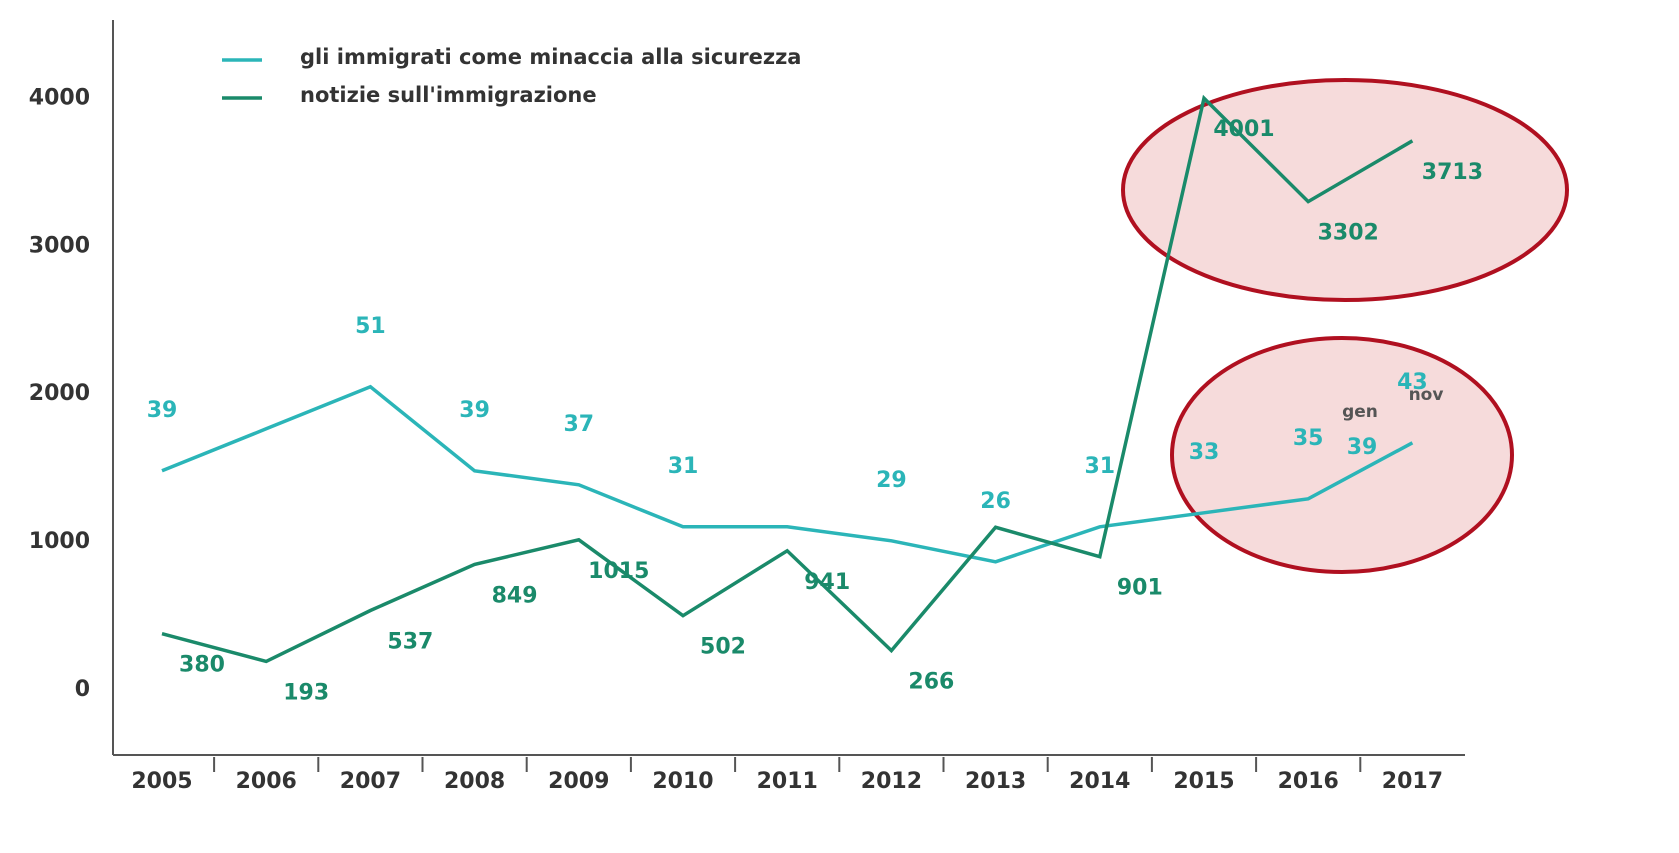  I want to click on data-label: 193, so click(306, 692).